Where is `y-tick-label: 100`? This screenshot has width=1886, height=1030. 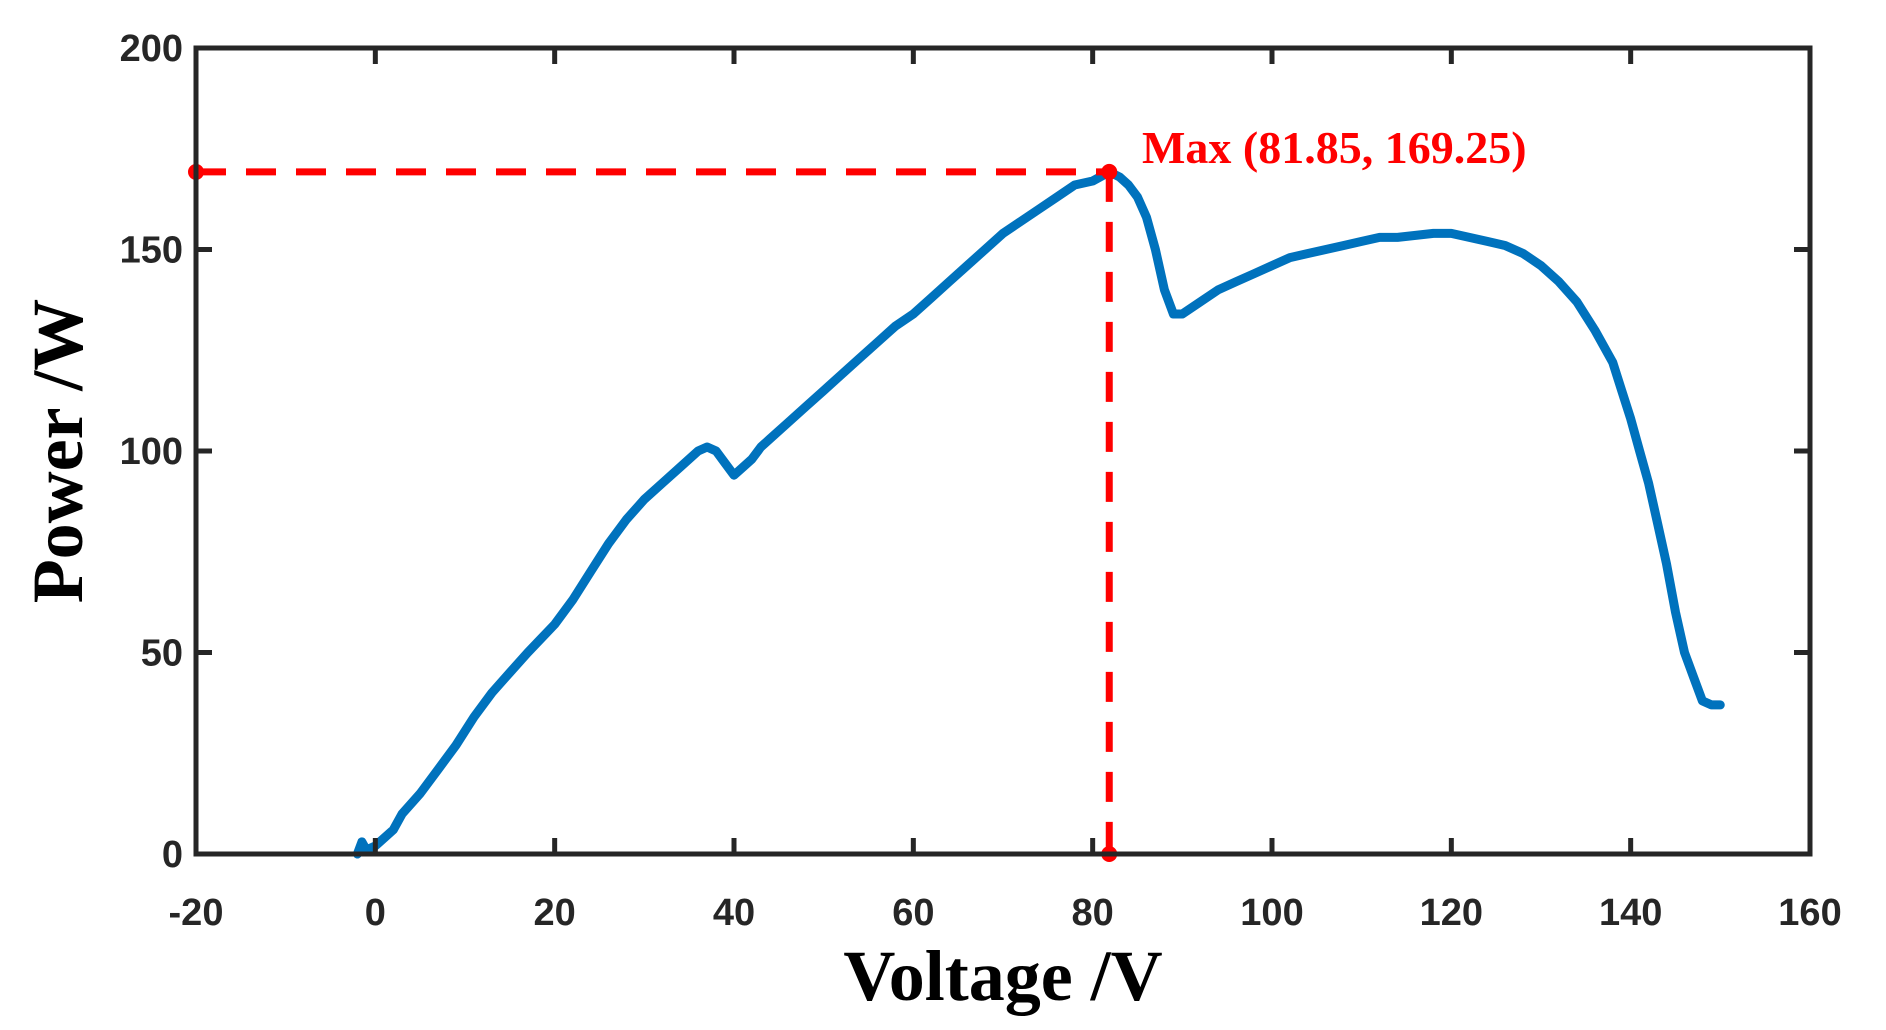 y-tick-label: 100 is located at coordinates (151, 452).